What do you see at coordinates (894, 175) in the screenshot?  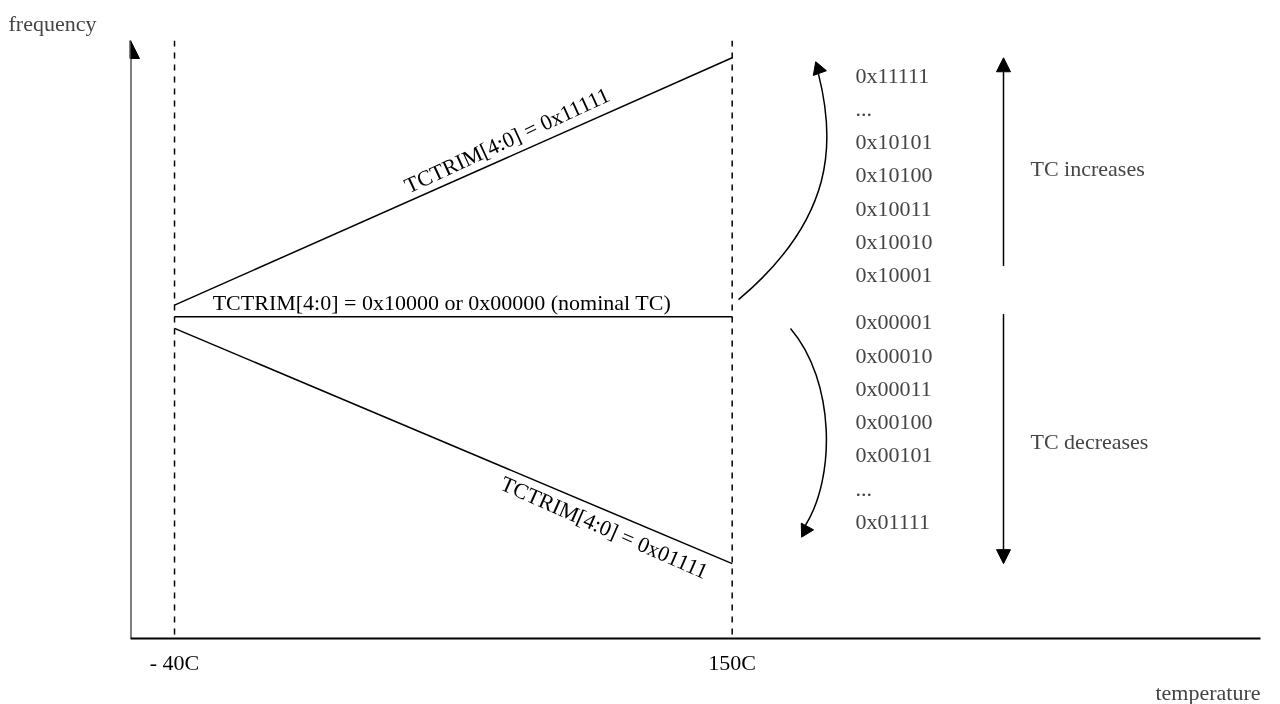 I see `annotation: 0x11111 ... 0x10101 0x10100 0x10011 0x10010 0x10001` at bounding box center [894, 175].